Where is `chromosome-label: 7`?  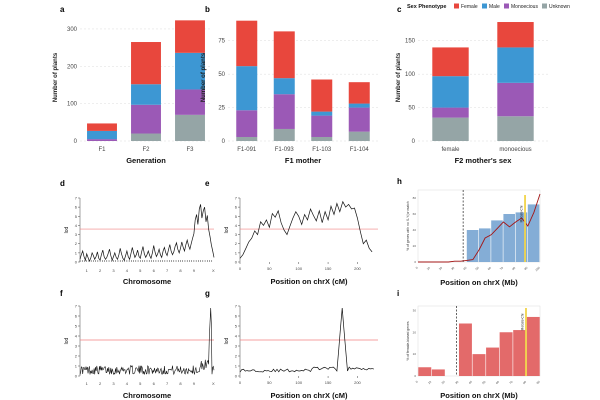
chromosome-label: 7 is located at coordinates (167, 270).